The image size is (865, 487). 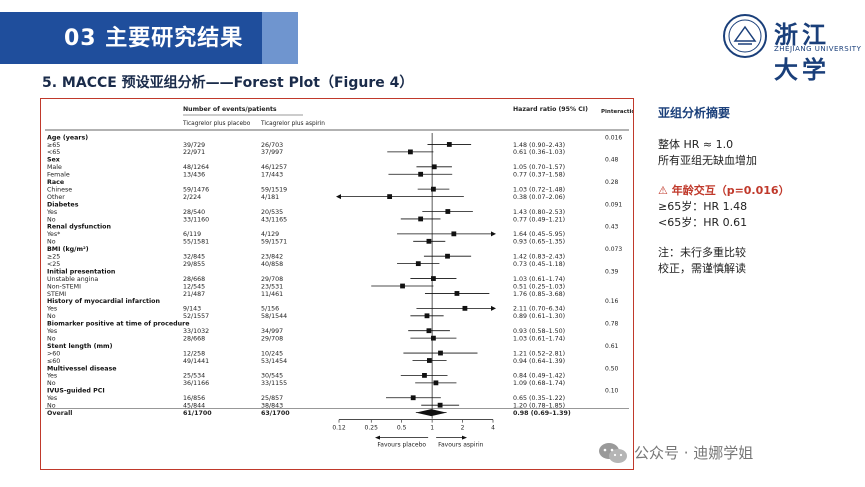 I want to click on ci-arrow, so click(x=493, y=308).